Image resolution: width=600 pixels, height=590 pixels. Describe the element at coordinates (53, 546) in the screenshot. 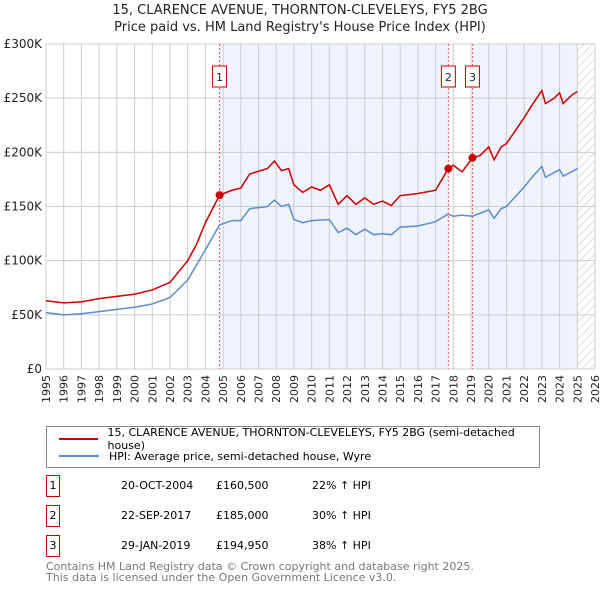

I see `sale-marker-badge: 3` at that location.